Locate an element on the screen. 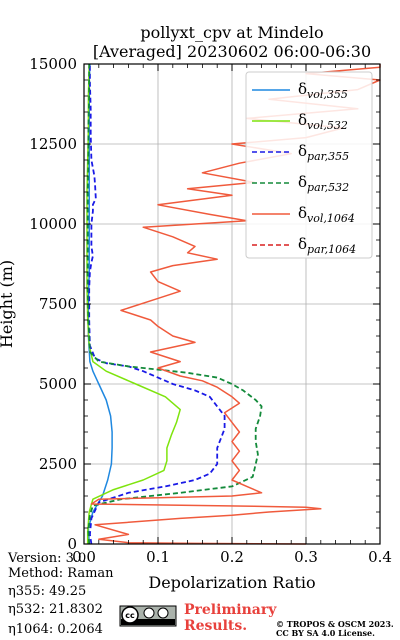 This screenshot has width=400, height=640. y-tick-label: 12500 is located at coordinates (53, 144).